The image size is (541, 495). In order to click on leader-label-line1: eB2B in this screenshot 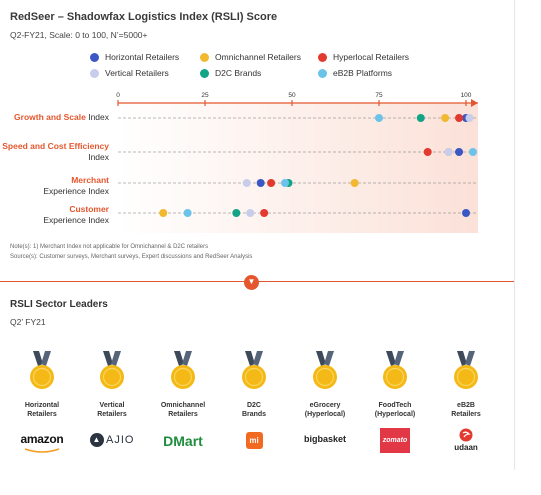, I will do `click(466, 405)`.